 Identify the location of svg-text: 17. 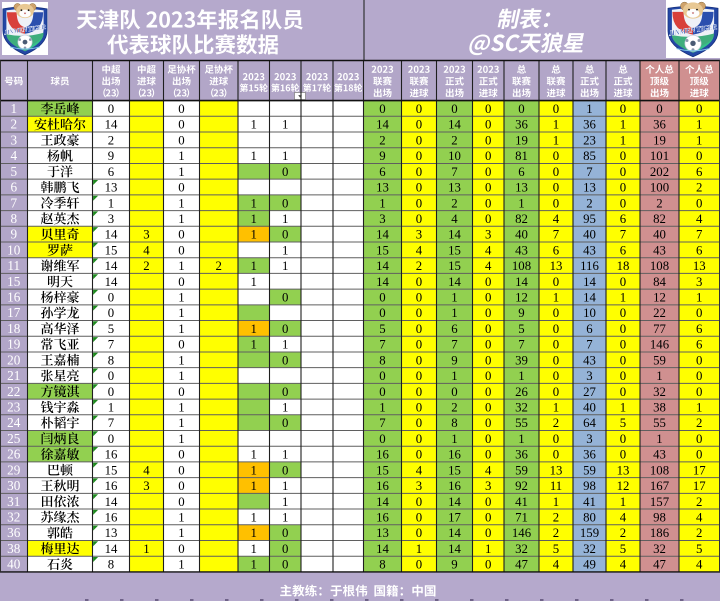
(14, 312).